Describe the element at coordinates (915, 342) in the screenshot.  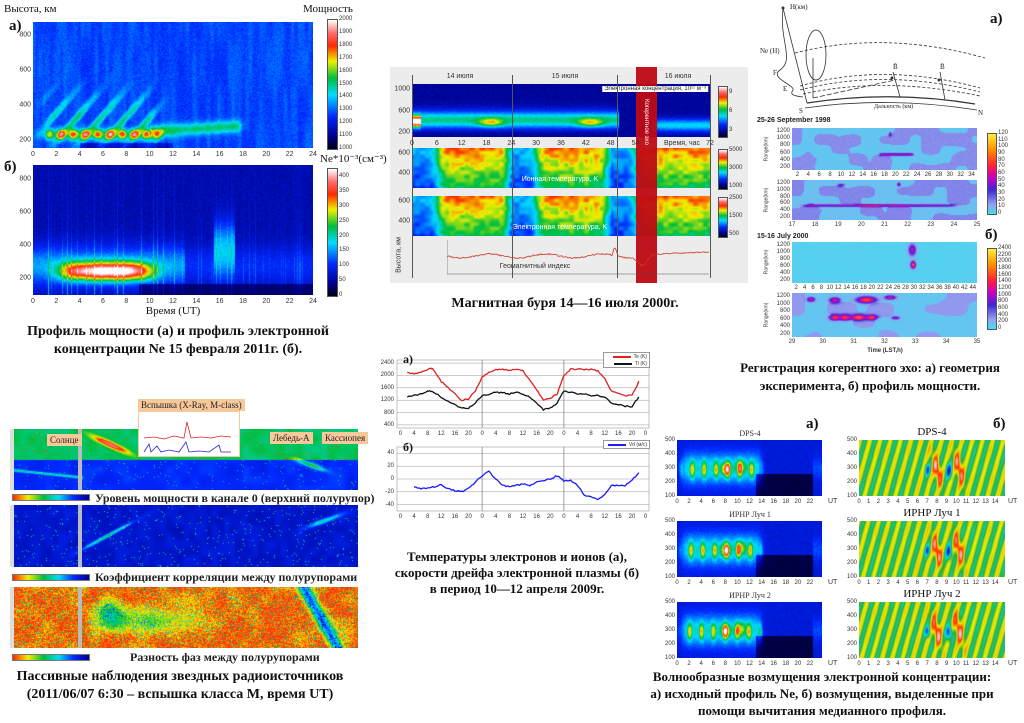
I see `x-tick-label: 33` at that location.